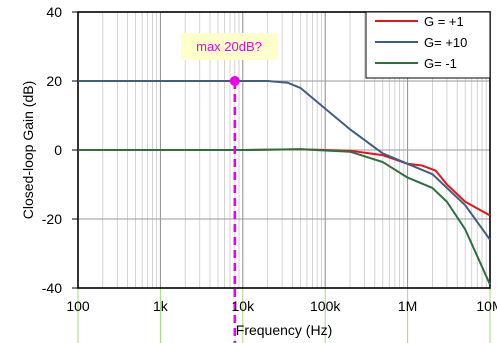  Describe the element at coordinates (407, 306) in the screenshot. I see `x-tick-label: 1M` at that location.